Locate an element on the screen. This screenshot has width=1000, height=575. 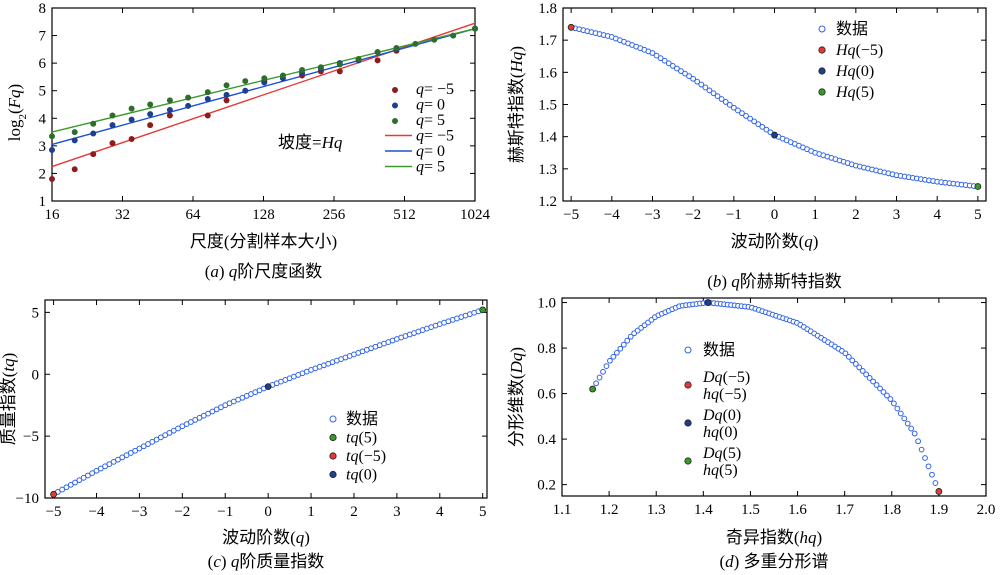
y-tick-label: 1.4 is located at coordinates (547, 138).